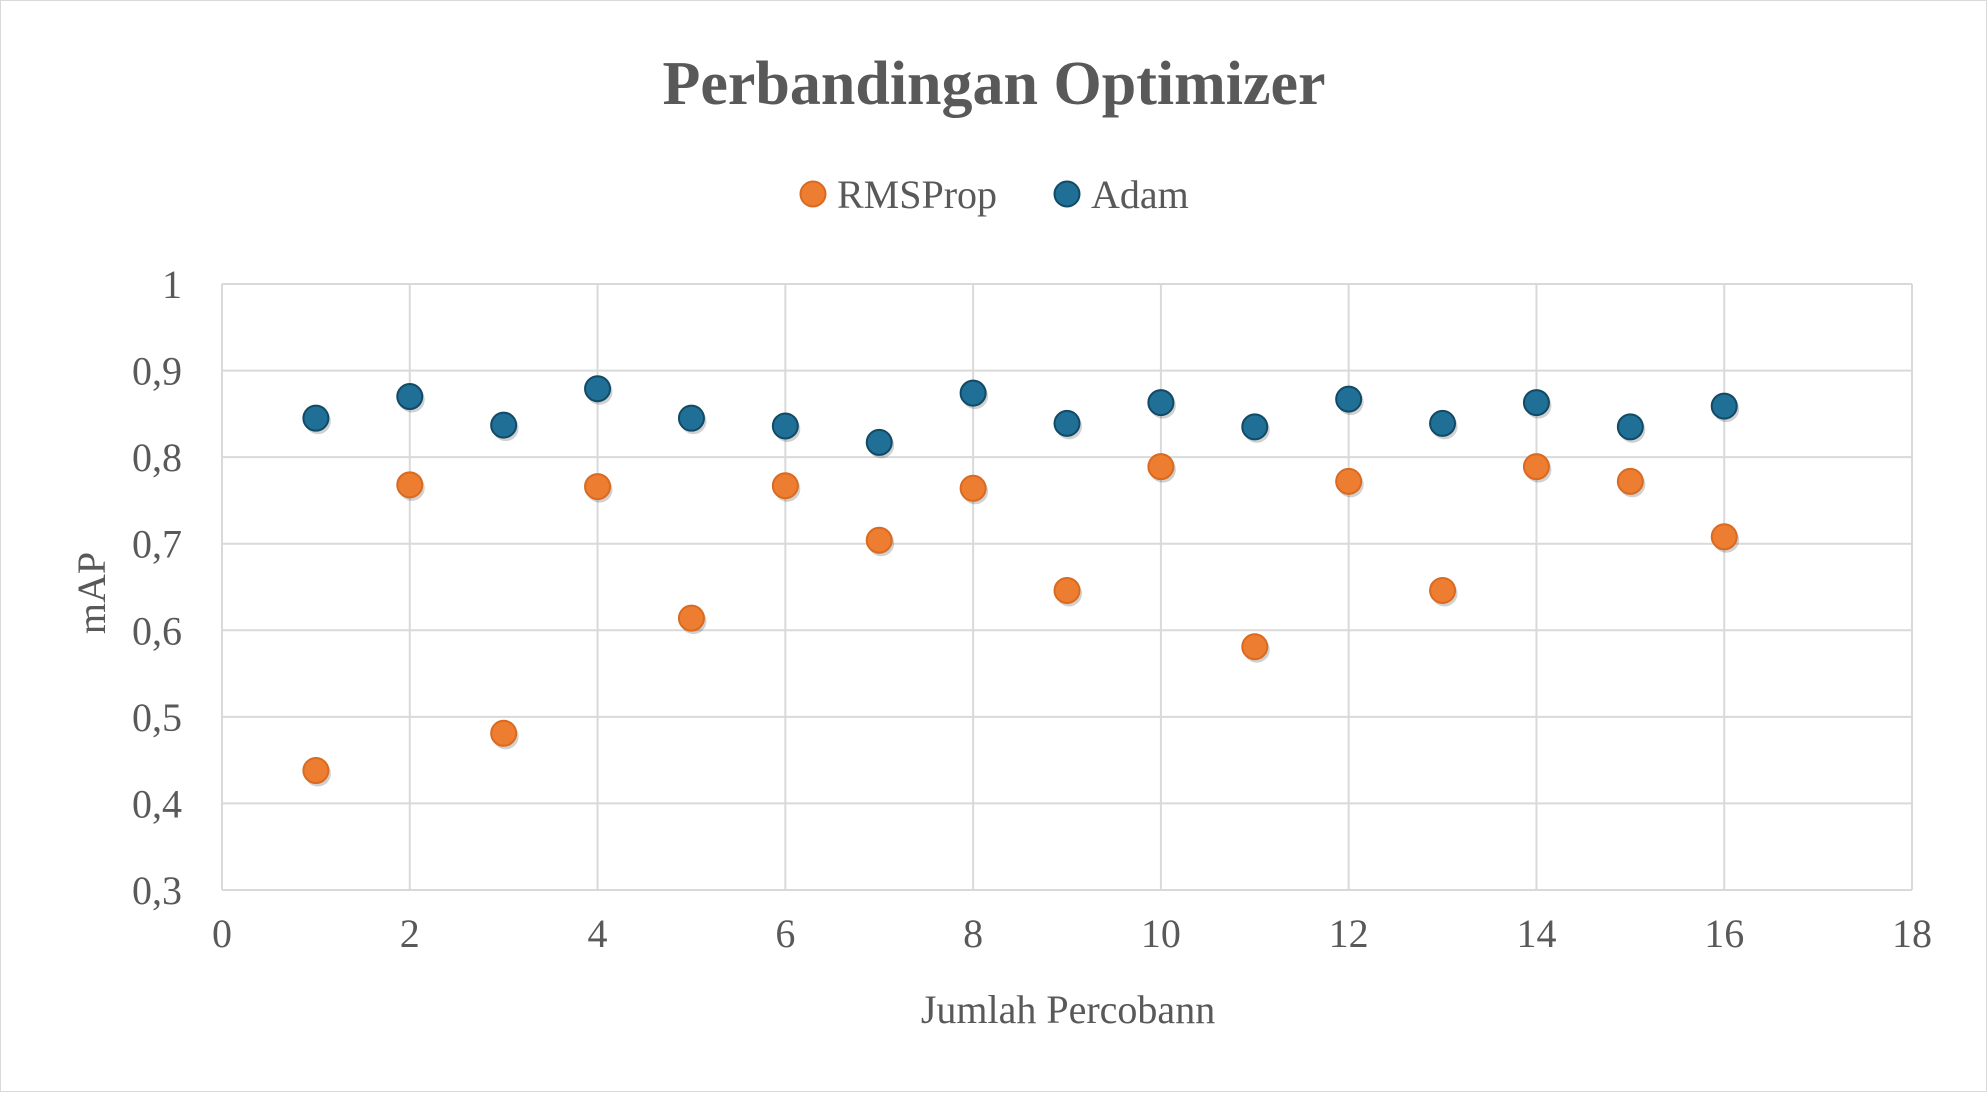 The image size is (1987, 1093). What do you see at coordinates (1724, 933) in the screenshot?
I see `x-tick-label: 16` at bounding box center [1724, 933].